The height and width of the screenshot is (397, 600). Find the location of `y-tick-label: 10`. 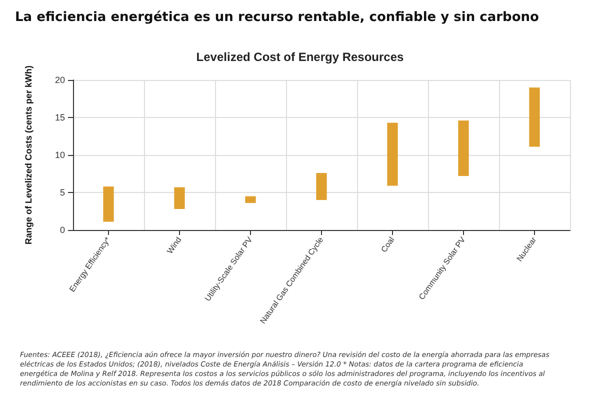

y-tick-label: 10 is located at coordinates (59, 155).